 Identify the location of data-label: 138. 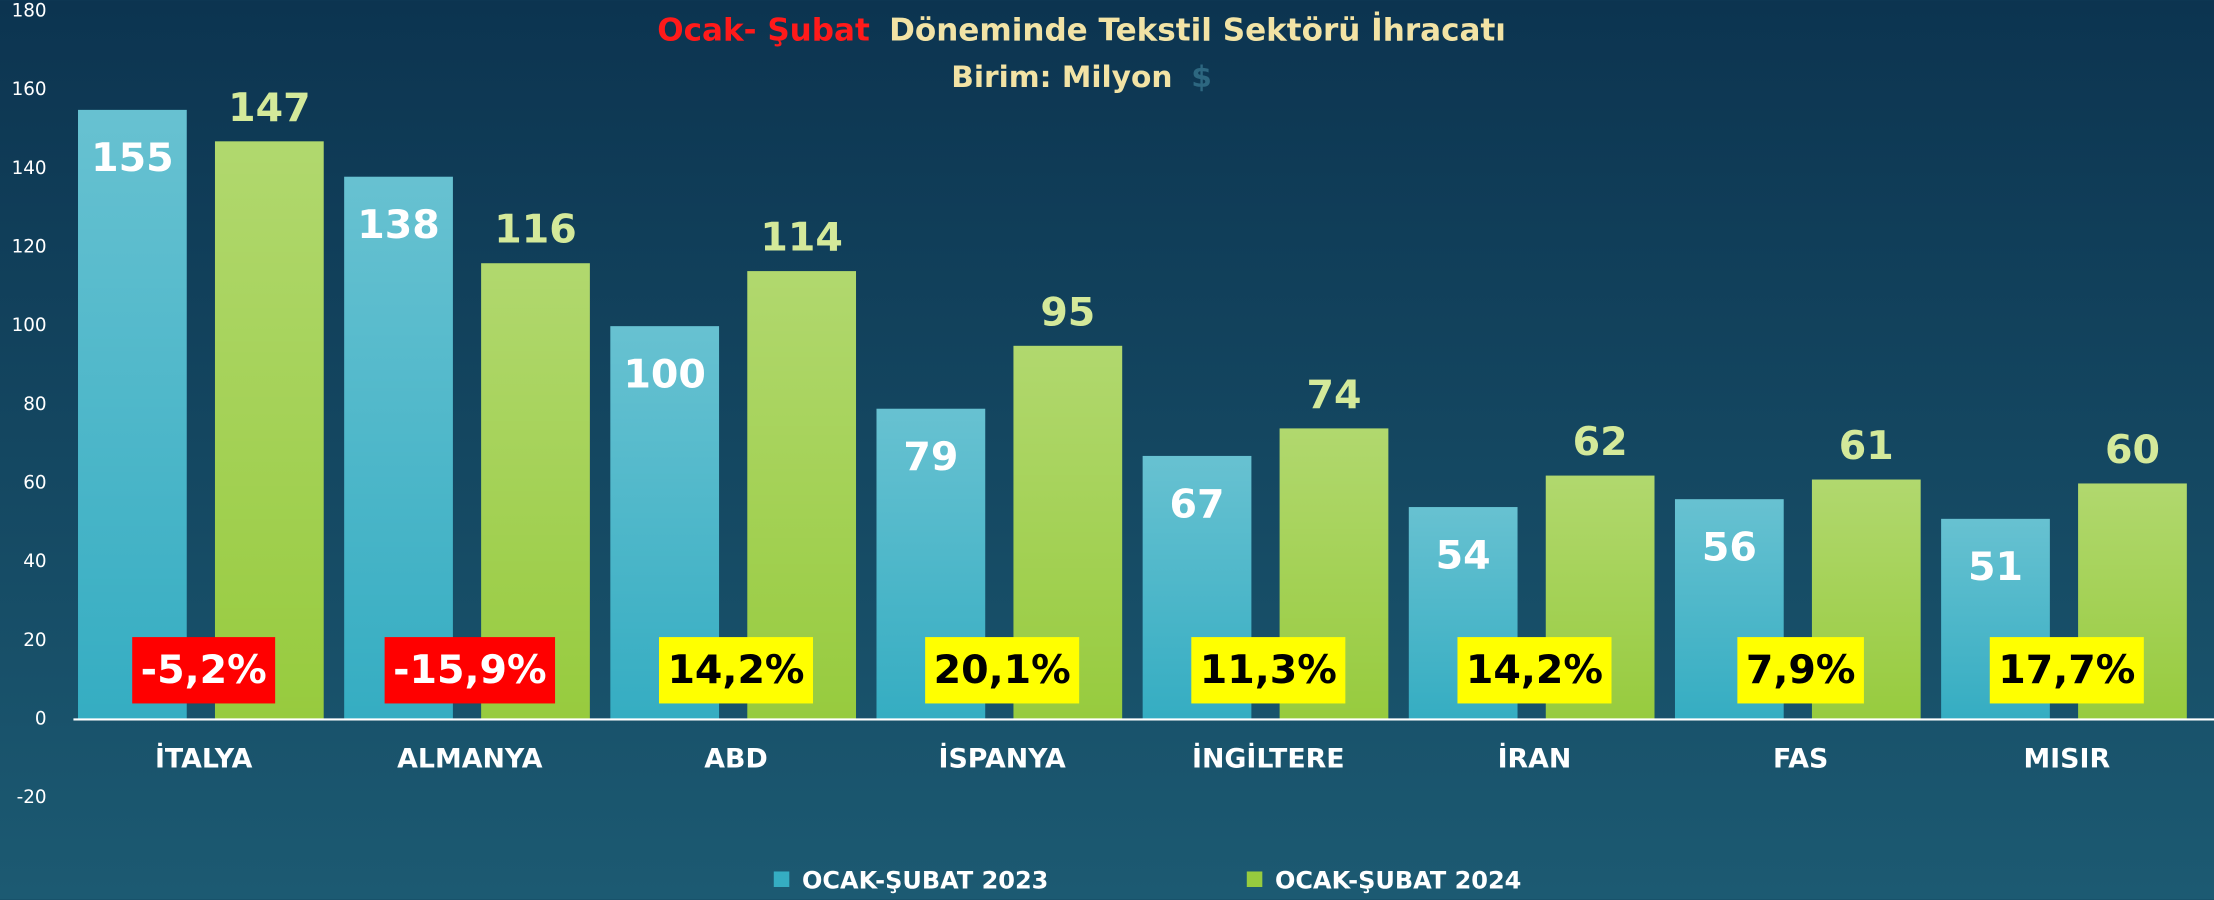
(398, 225).